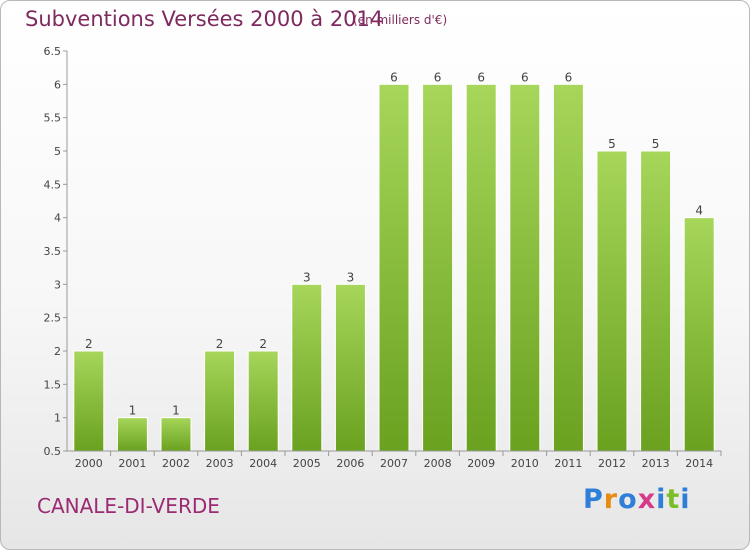 The image size is (750, 550). I want to click on x-tick-label: 2014, so click(699, 463).